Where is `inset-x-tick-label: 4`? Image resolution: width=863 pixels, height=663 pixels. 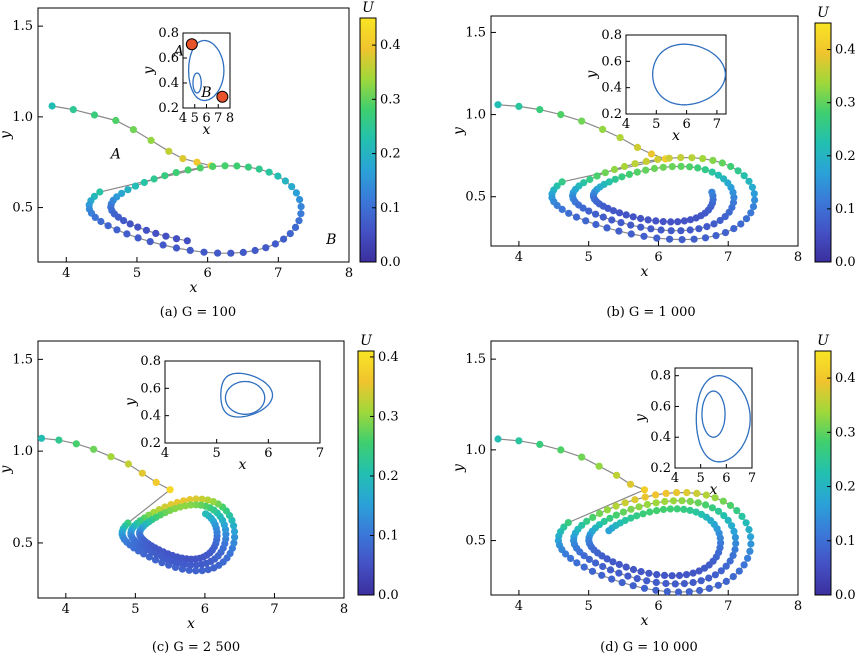 inset-x-tick-label: 4 is located at coordinates (165, 453).